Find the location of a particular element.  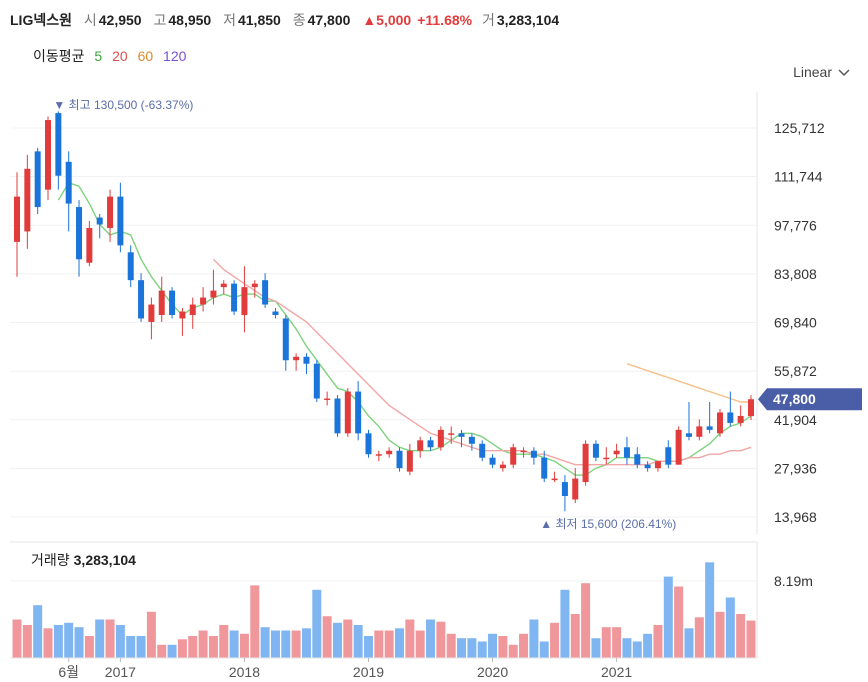

scale-select: Linear is located at coordinates (821, 72).